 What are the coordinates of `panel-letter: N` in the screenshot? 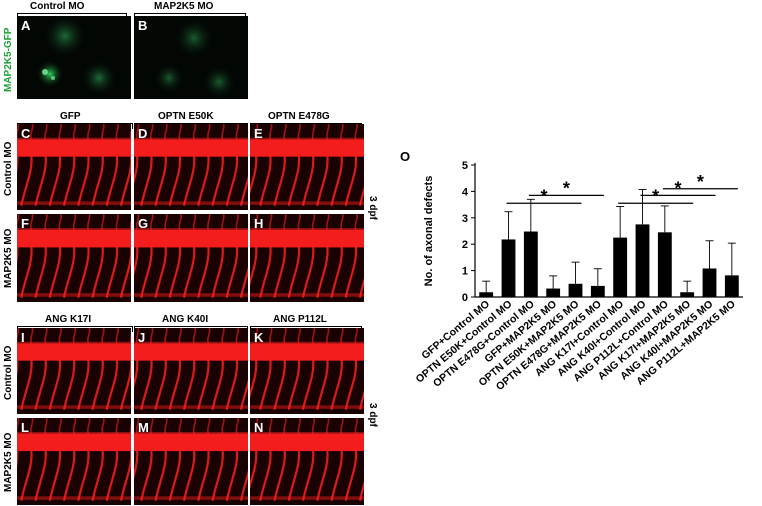 It's located at (259, 427).